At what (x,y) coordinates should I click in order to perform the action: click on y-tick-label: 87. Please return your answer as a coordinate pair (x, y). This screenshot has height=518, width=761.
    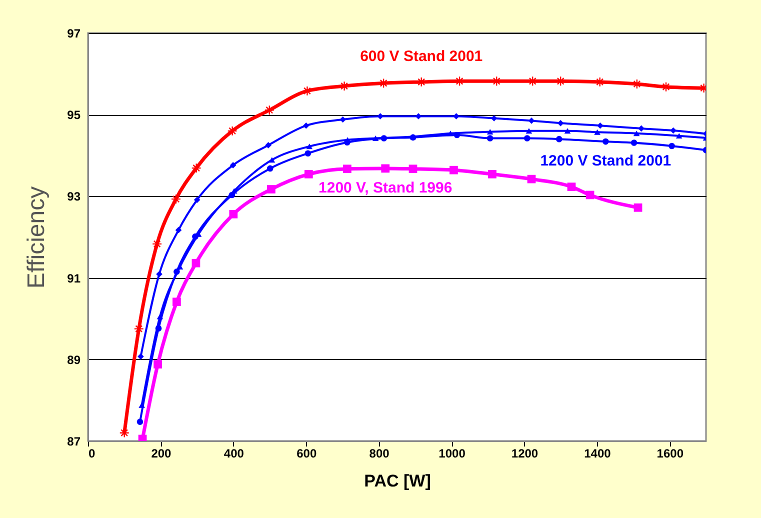
    Looking at the image, I should click on (74, 441).